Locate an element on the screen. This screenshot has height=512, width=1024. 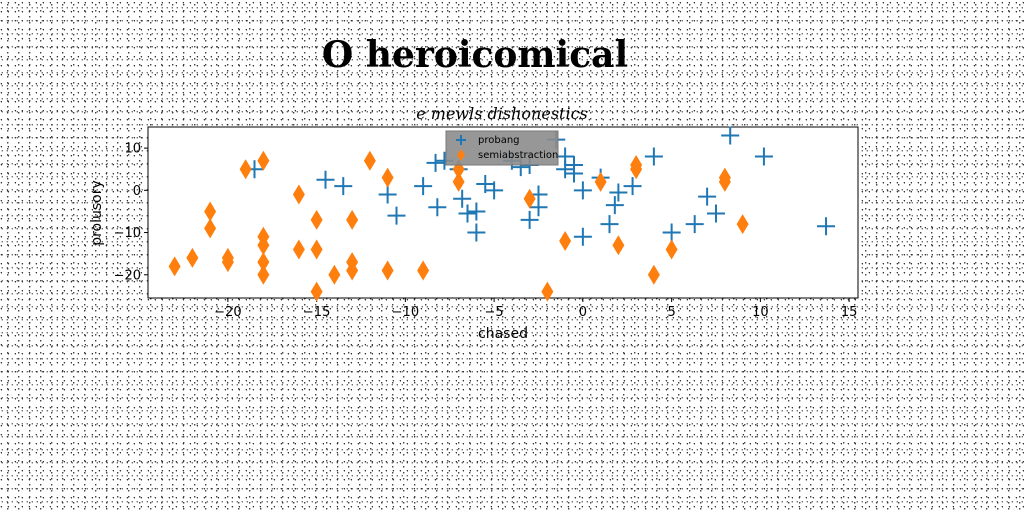
y-tick-label: 0 is located at coordinates (137, 191).